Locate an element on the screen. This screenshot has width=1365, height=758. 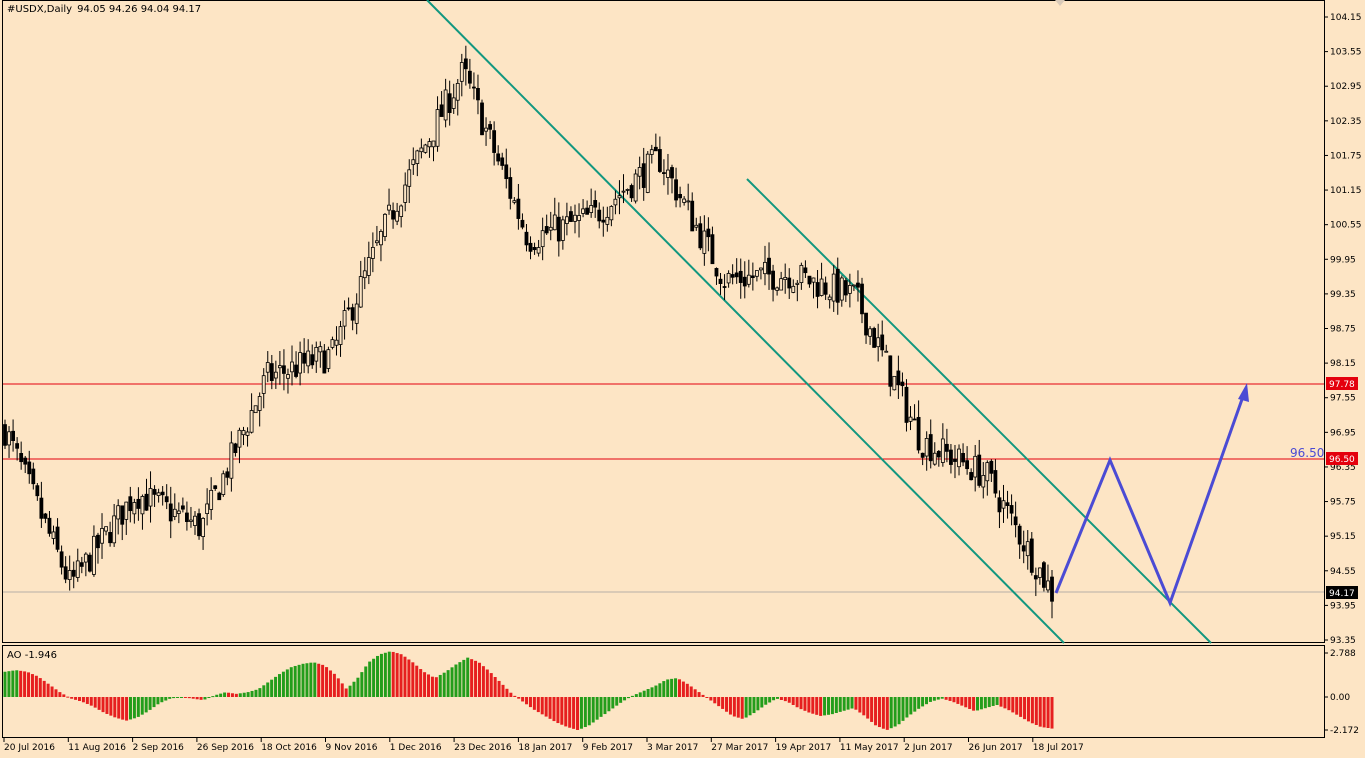
time-tick-label: 18 Jul 2017 is located at coordinates (1058, 748).